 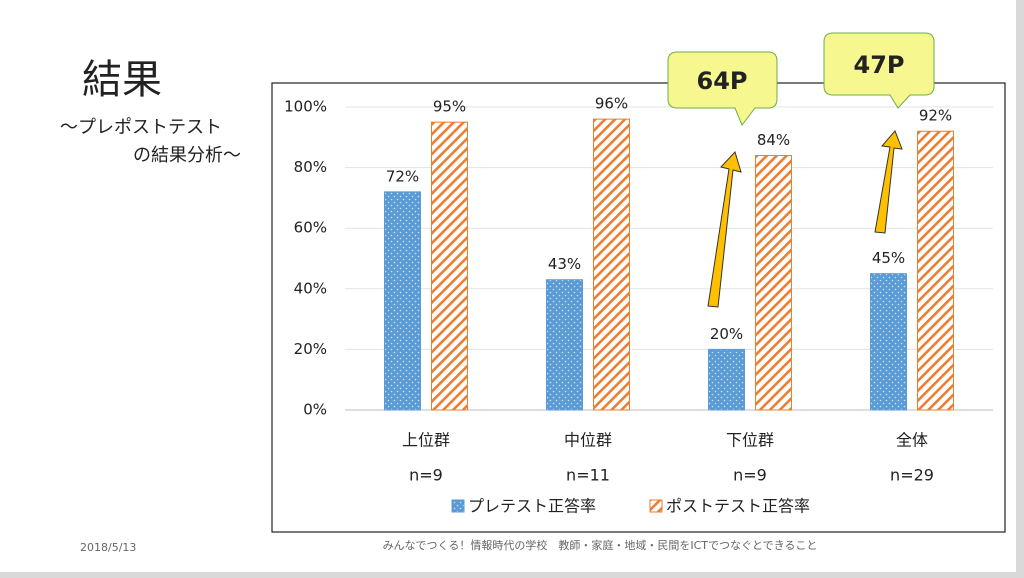 What do you see at coordinates (935, 116) in the screenshot?
I see `value-label: 92%` at bounding box center [935, 116].